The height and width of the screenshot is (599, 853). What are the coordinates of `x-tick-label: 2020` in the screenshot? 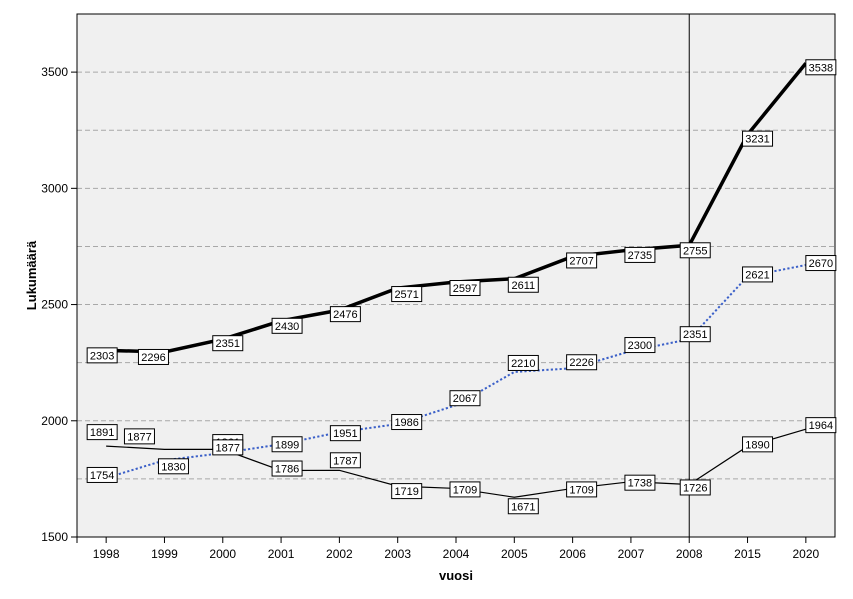 It's located at (805, 554).